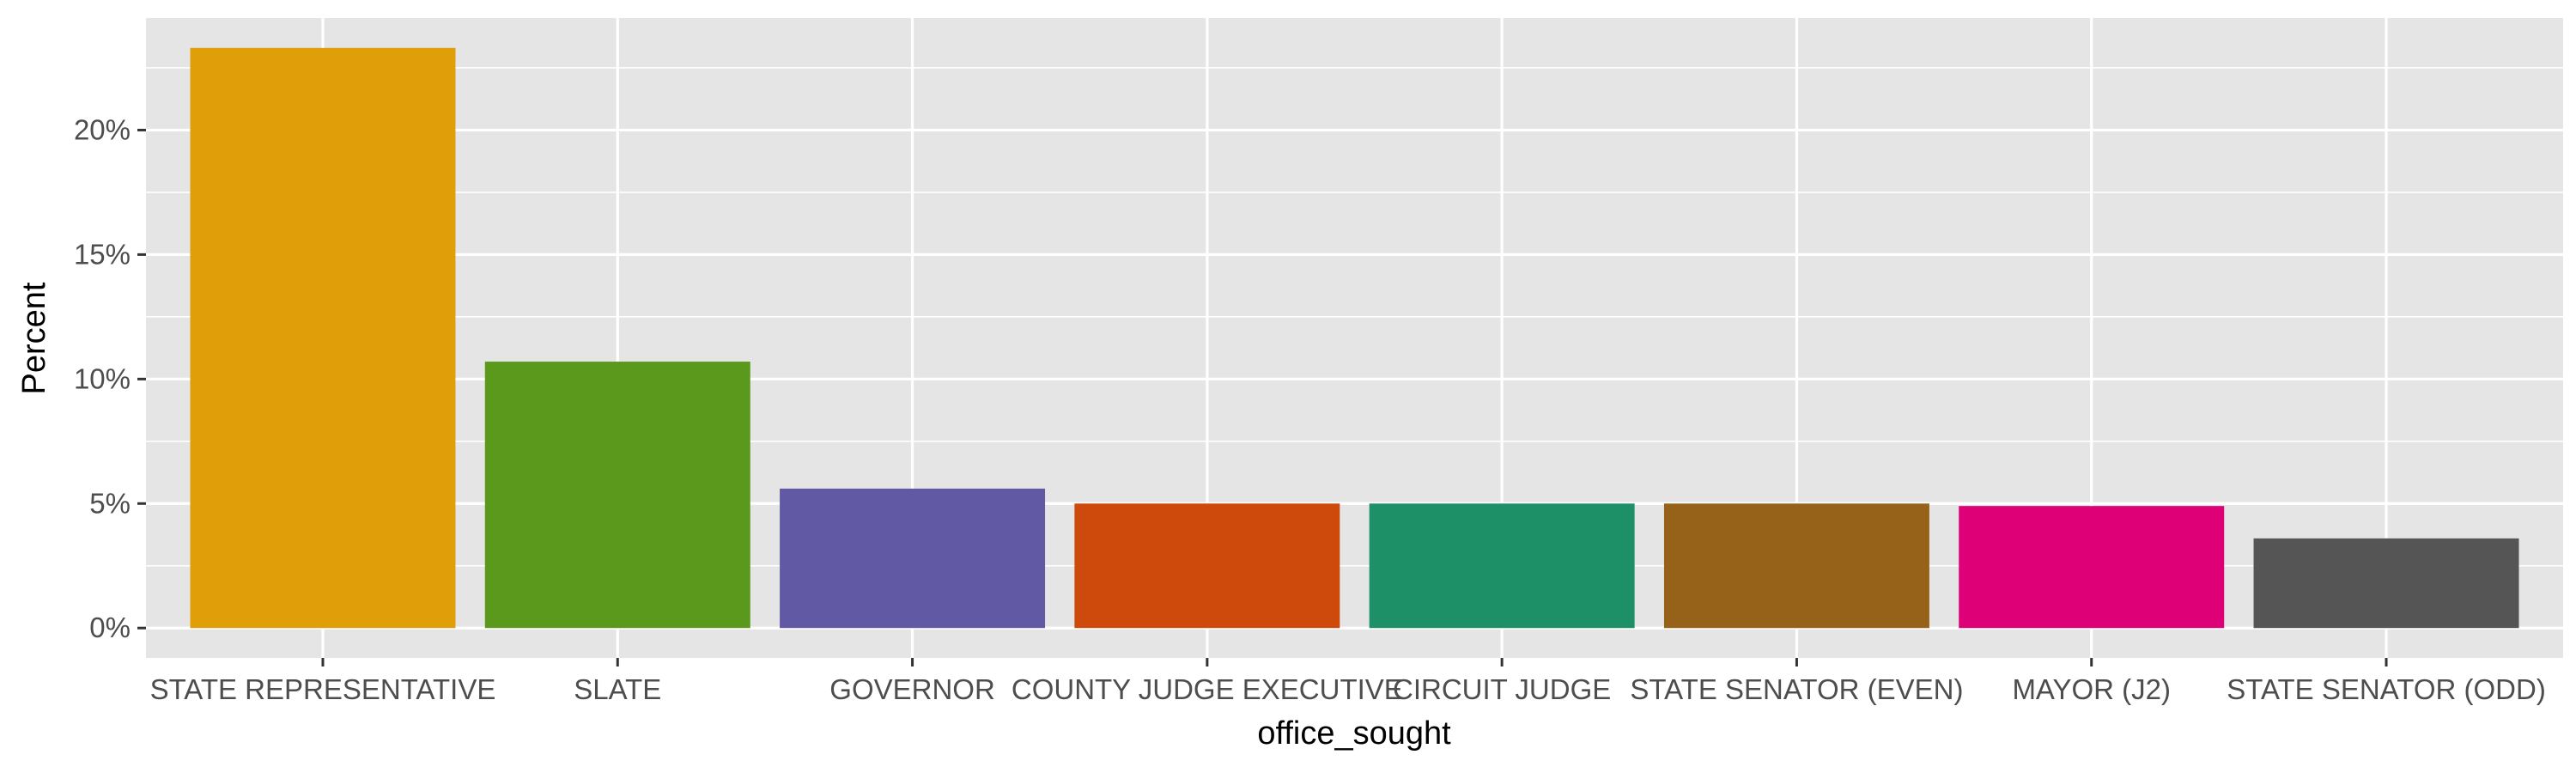 The image size is (2576, 773). Describe the element at coordinates (110, 503) in the screenshot. I see `y-tick-label: 5%` at that location.